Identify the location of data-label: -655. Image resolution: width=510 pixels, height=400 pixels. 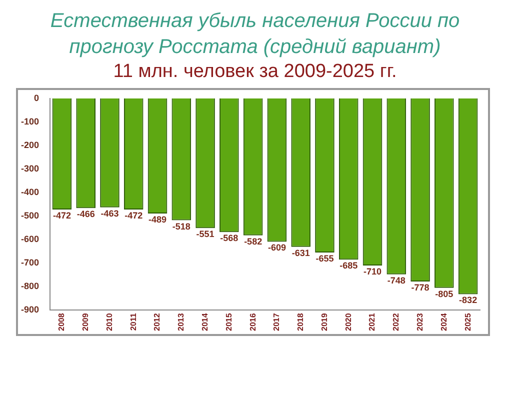
(325, 259).